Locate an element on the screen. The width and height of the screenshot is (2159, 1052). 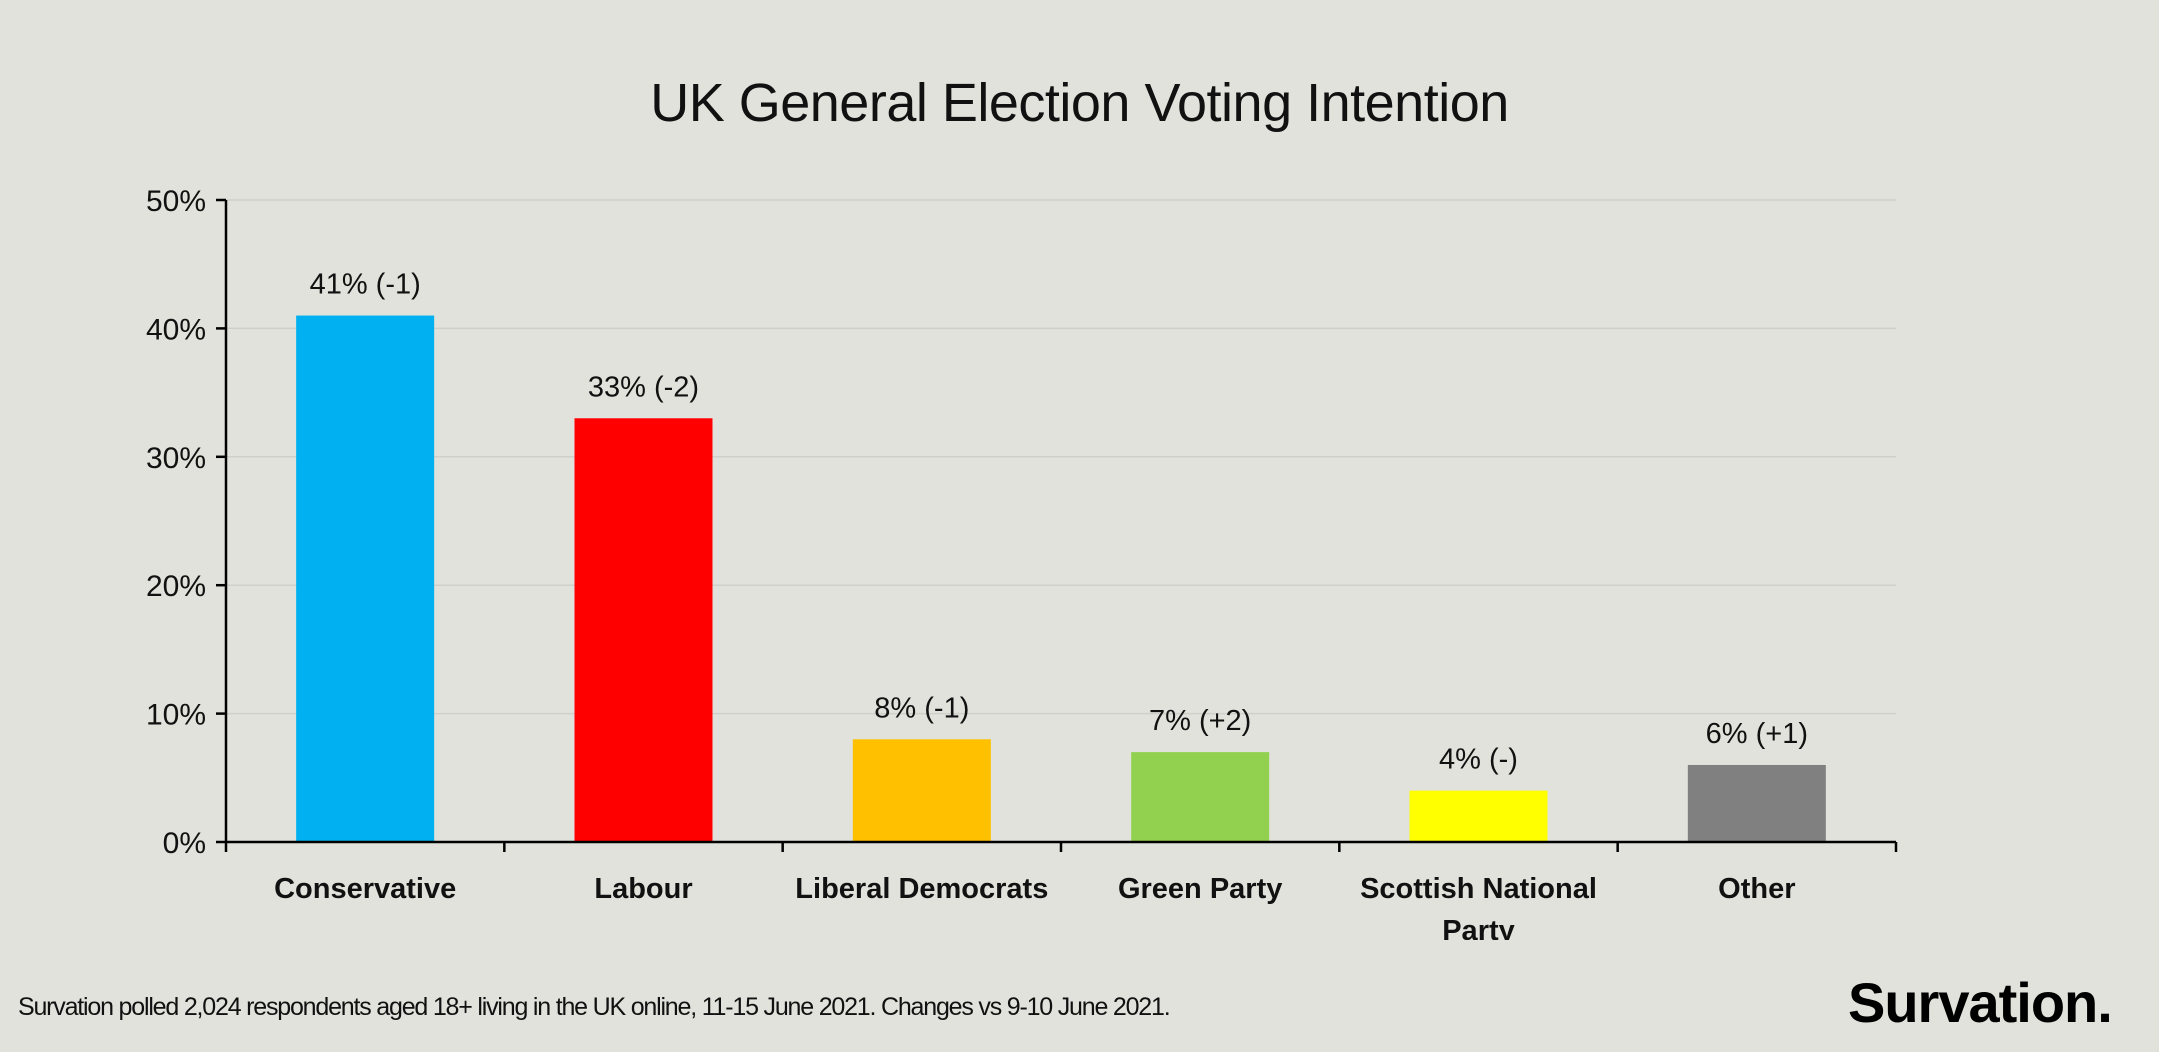
bar-other is located at coordinates (1756, 803).